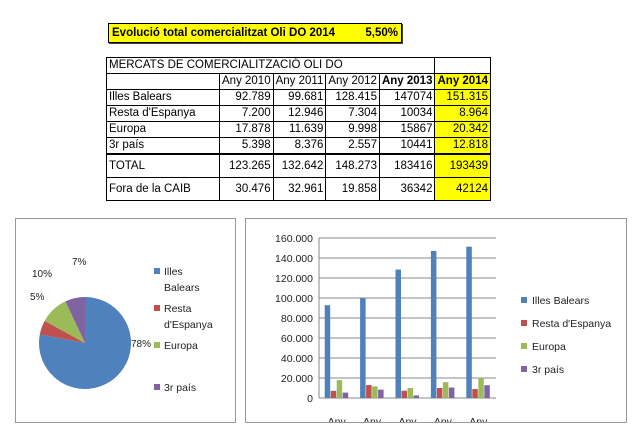  Describe the element at coordinates (352, 97) in the screenshot. I see `table-cell: 128.415` at that location.